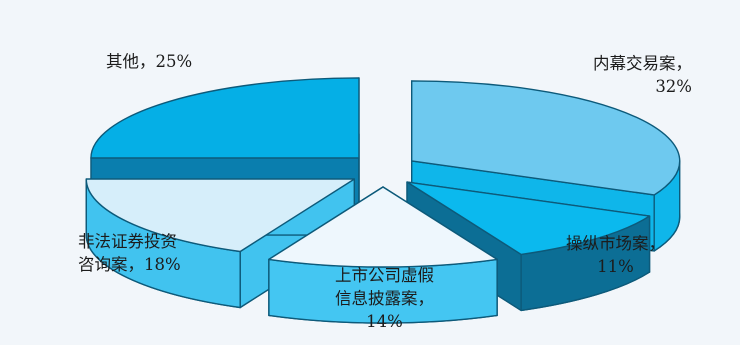  I want to click on slice-top-s3, so click(383, 227).